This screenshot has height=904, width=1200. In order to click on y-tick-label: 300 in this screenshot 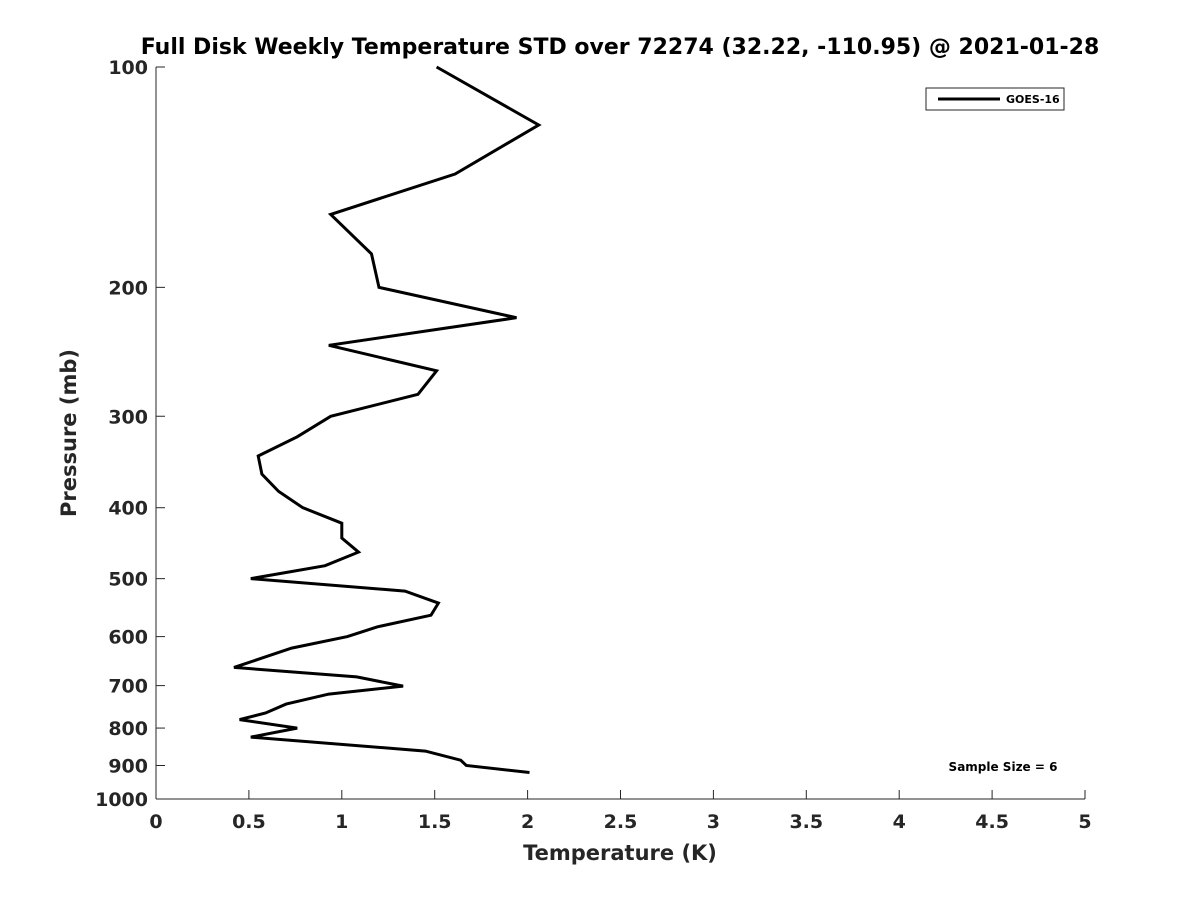, I will do `click(128, 417)`.